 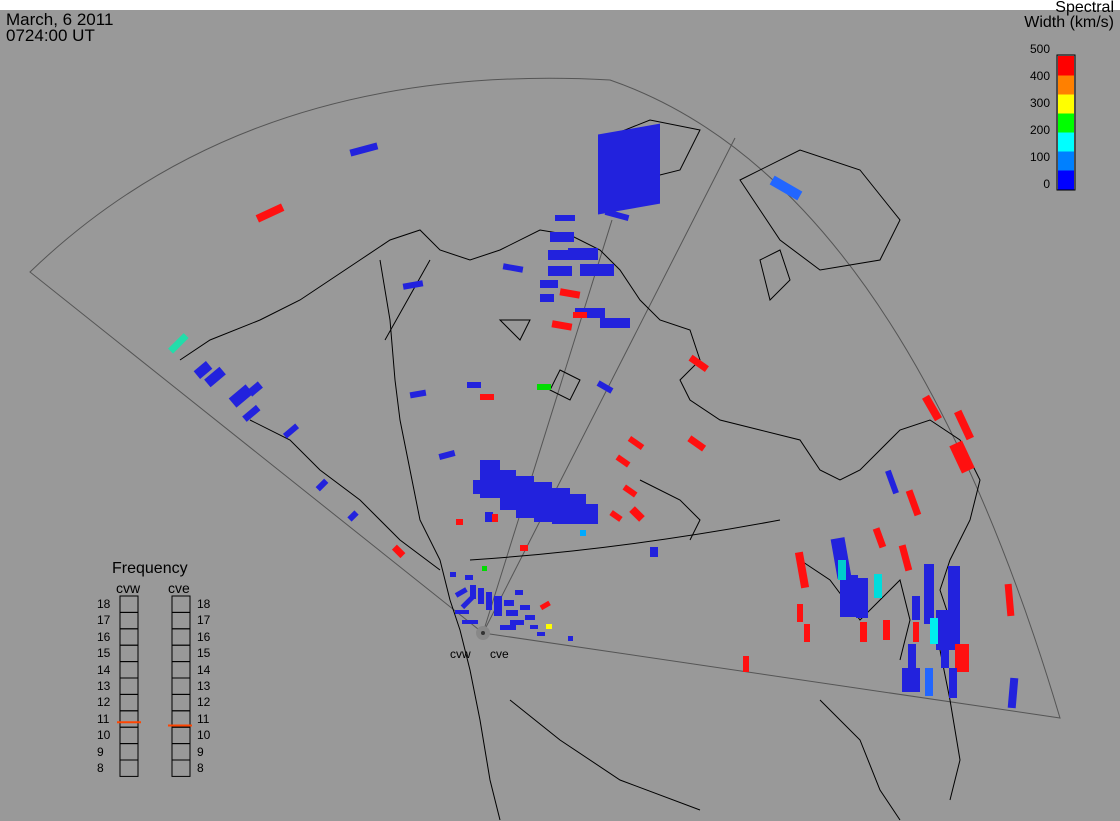 I want to click on cvw-frequency-label: 12, so click(x=104, y=702).